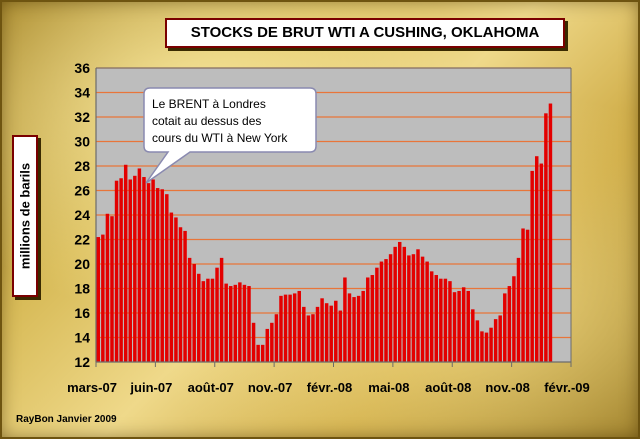  What do you see at coordinates (82, 362) in the screenshot?
I see `y-tick-label: 12` at bounding box center [82, 362].